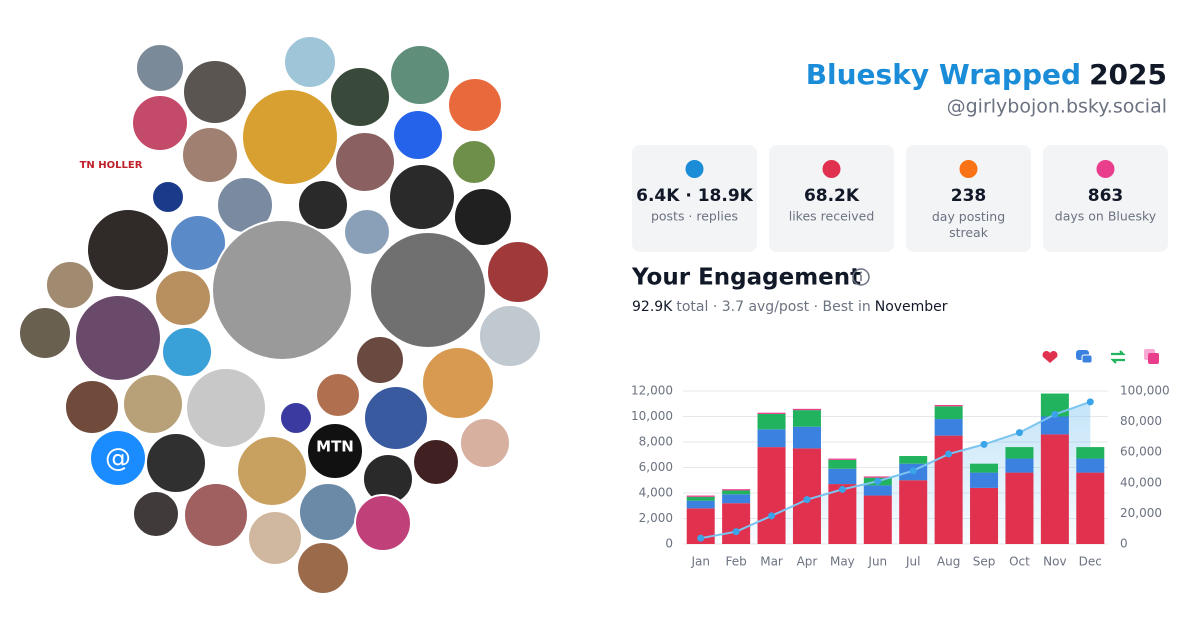 This screenshot has height=630, width=1200. Describe the element at coordinates (1145, 391) in the screenshot. I see `y2-tick-label: 100,000` at that location.